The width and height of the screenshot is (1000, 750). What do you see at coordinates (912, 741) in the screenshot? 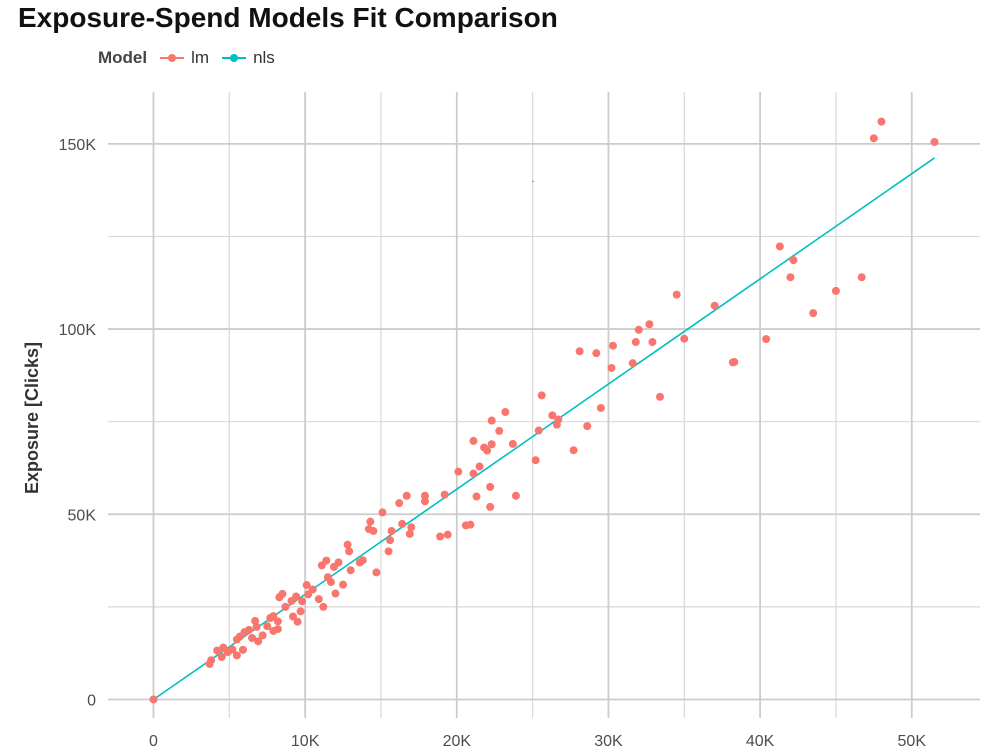
I see `x-tick-label: 50K` at bounding box center [912, 741].